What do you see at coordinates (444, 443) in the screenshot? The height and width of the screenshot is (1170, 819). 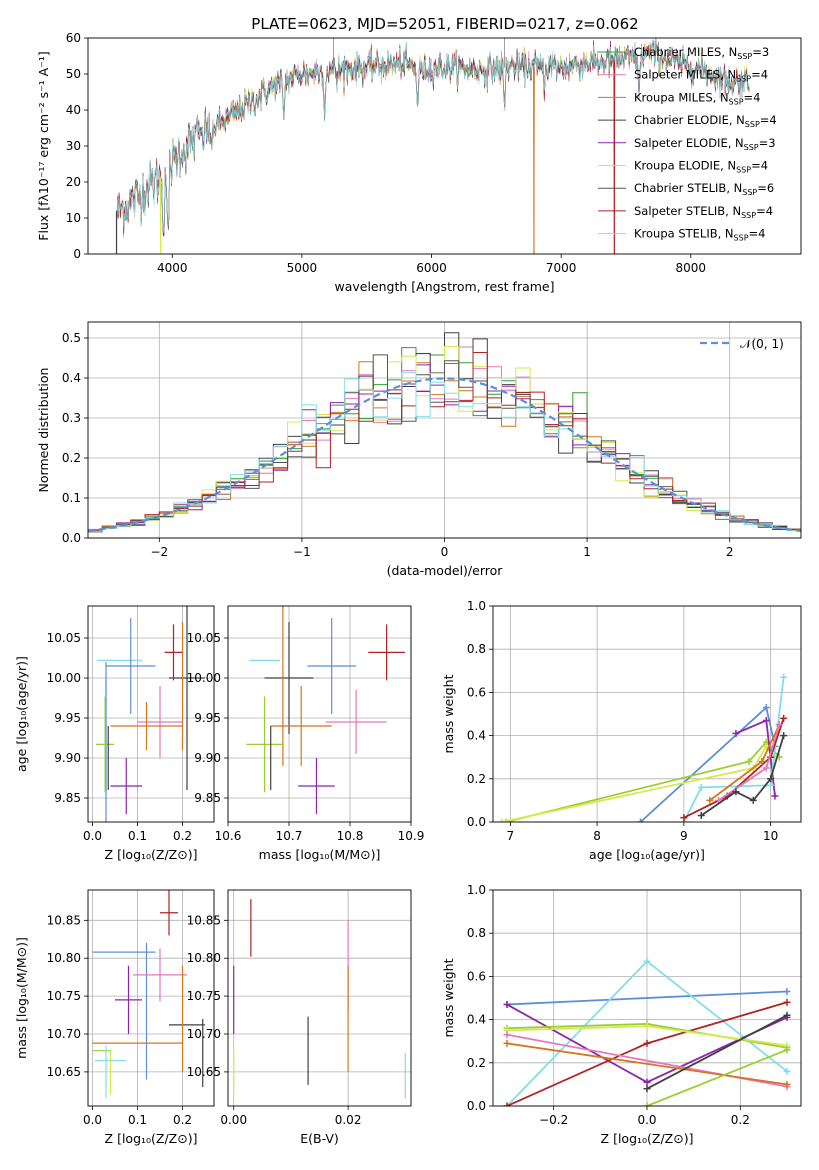 I see `histogram-cs` at bounding box center [444, 443].